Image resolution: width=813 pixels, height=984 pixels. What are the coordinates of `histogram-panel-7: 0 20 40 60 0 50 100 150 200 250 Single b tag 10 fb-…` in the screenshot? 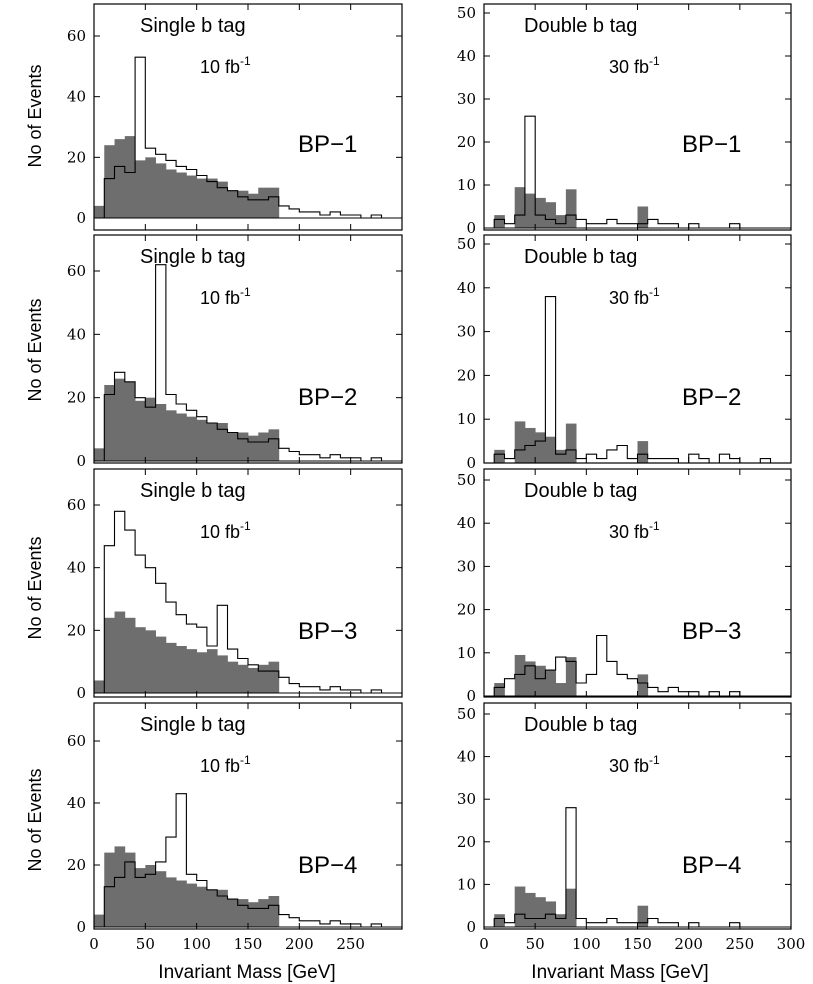 It's located at (235, 827).